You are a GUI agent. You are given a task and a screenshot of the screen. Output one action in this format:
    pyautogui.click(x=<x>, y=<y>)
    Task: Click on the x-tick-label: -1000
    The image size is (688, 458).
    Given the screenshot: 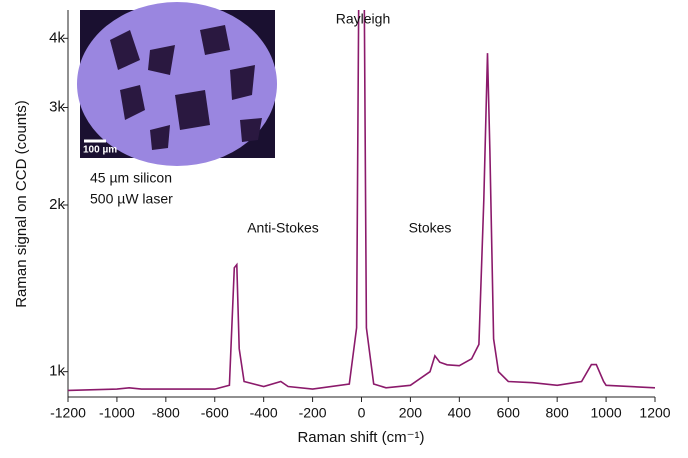 What is the action you would take?
    pyautogui.click(x=117, y=413)
    